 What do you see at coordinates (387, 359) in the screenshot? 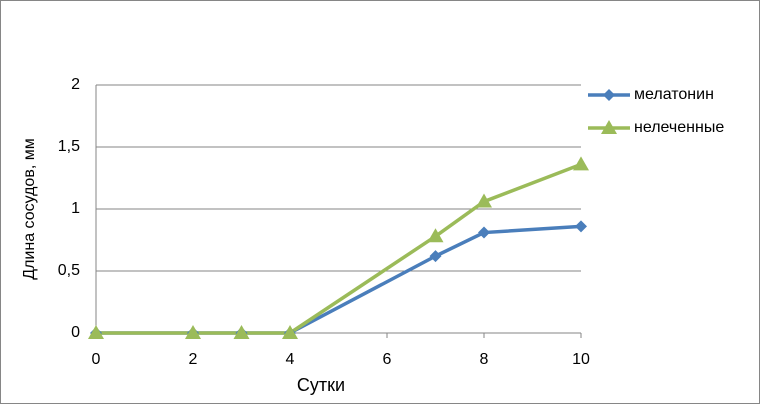
I see `x-tick-label: 6` at bounding box center [387, 359].